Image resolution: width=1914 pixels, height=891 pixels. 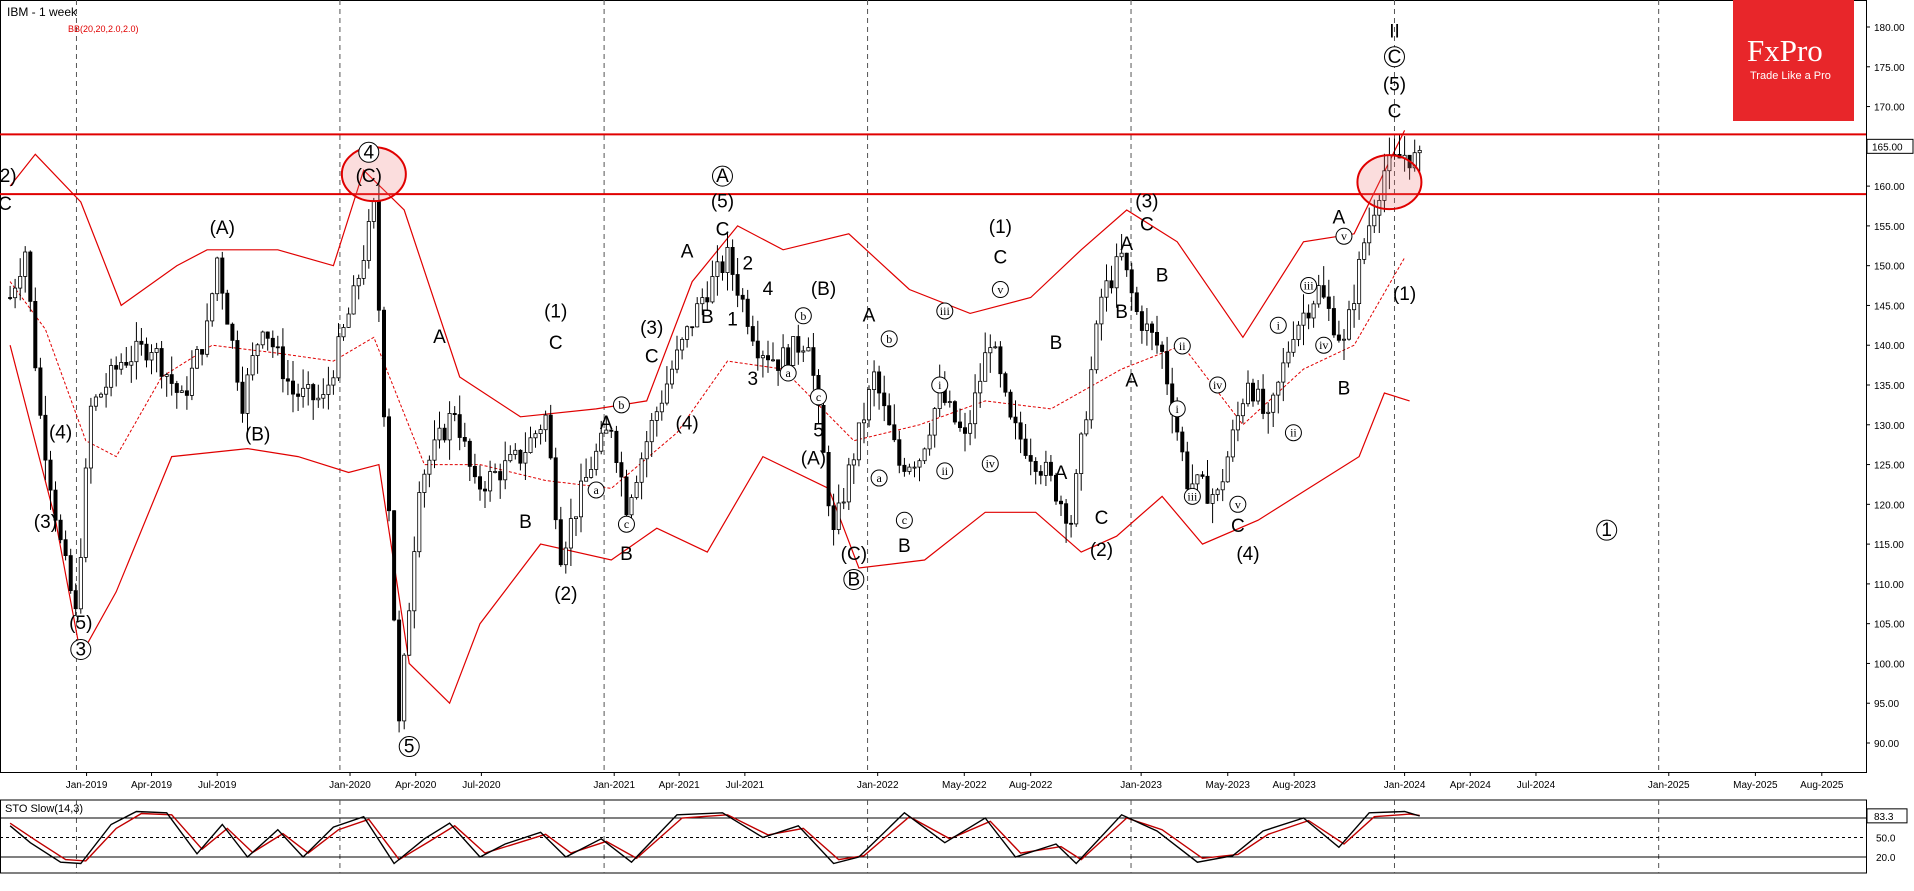 What do you see at coordinates (45, 522) in the screenshot?
I see `wave-label: (3)` at bounding box center [45, 522].